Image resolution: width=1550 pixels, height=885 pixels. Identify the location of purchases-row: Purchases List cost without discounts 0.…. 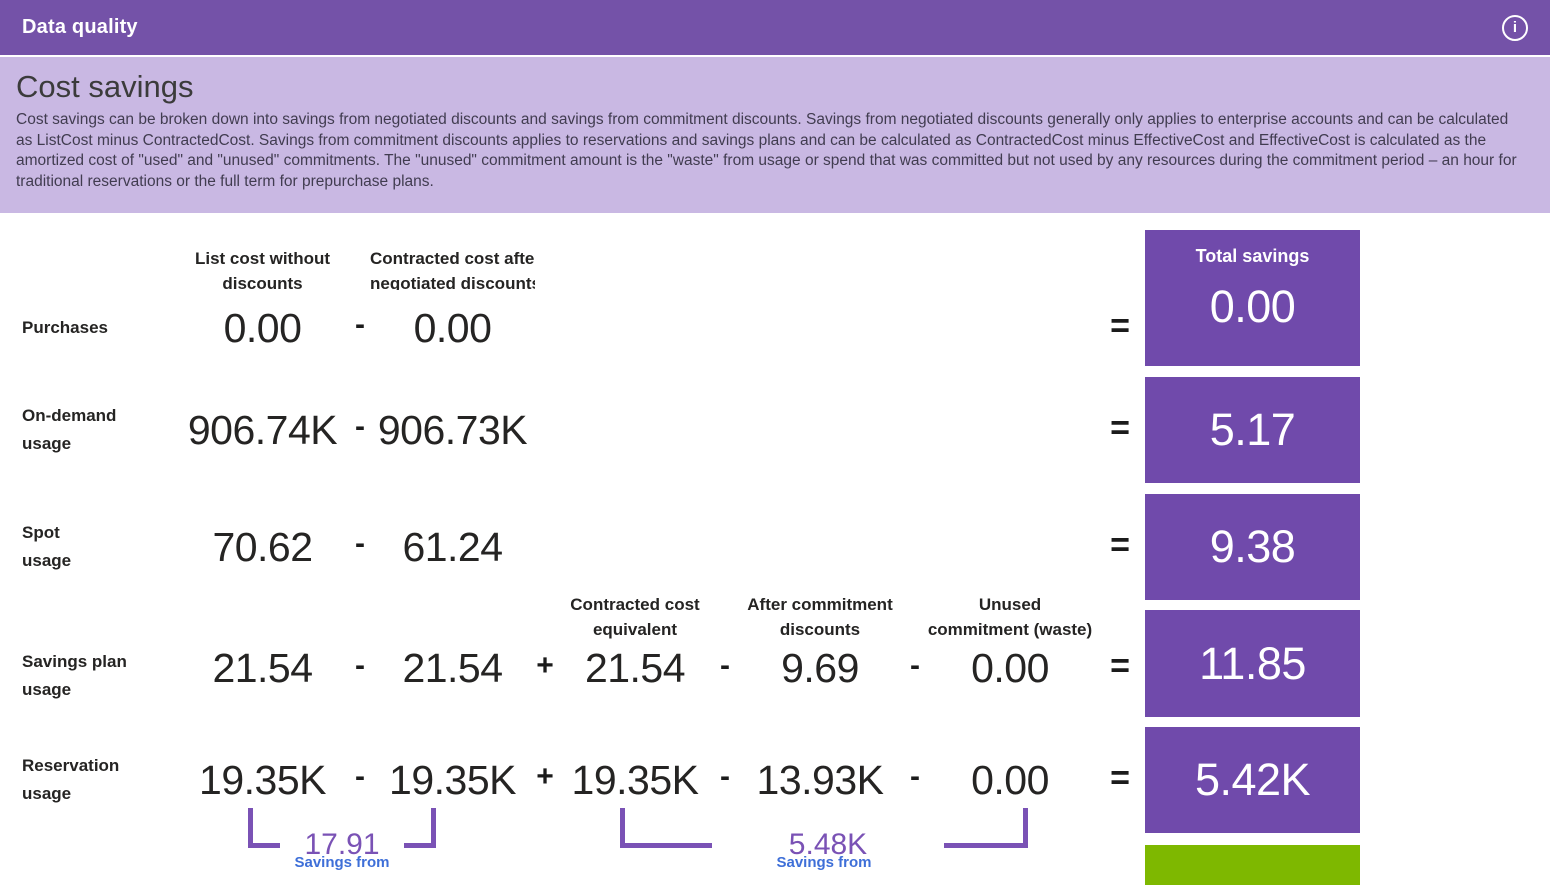
(680, 298).